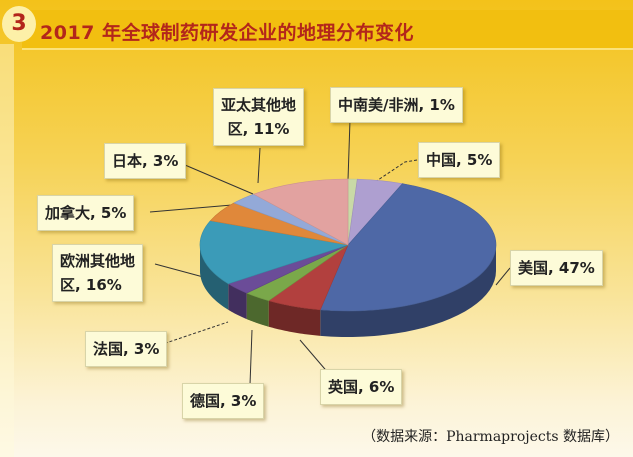 The height and width of the screenshot is (457, 633). Describe the element at coordinates (223, 401) in the screenshot. I see `label-germany: 德国, 3%` at that location.